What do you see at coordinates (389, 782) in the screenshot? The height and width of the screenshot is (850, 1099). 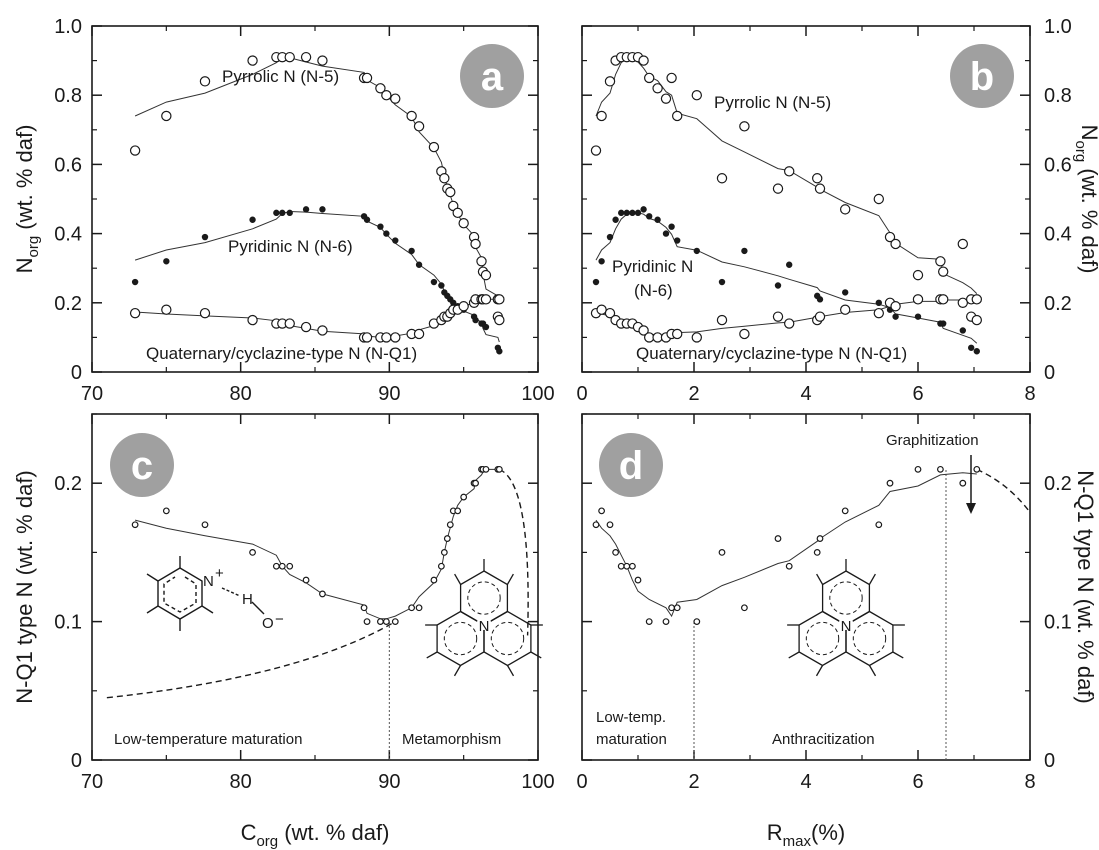 I see `x-tick-label-c: 90` at bounding box center [389, 782].